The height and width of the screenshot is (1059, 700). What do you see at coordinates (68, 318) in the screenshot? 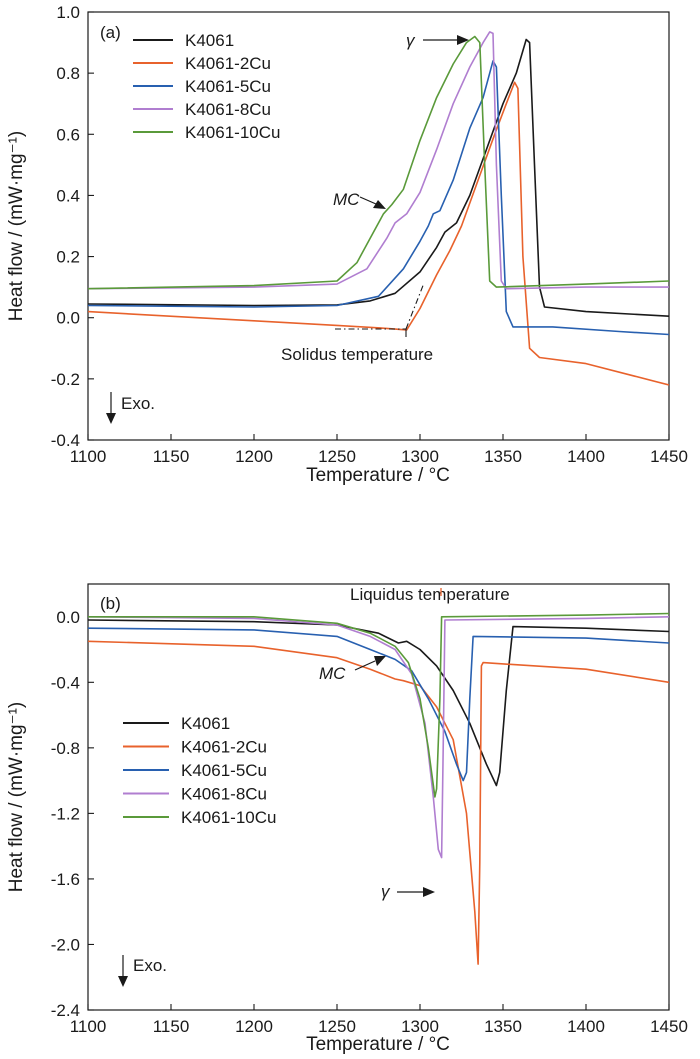
I see `panel-a-y-tick-label: 0.0` at bounding box center [68, 318].